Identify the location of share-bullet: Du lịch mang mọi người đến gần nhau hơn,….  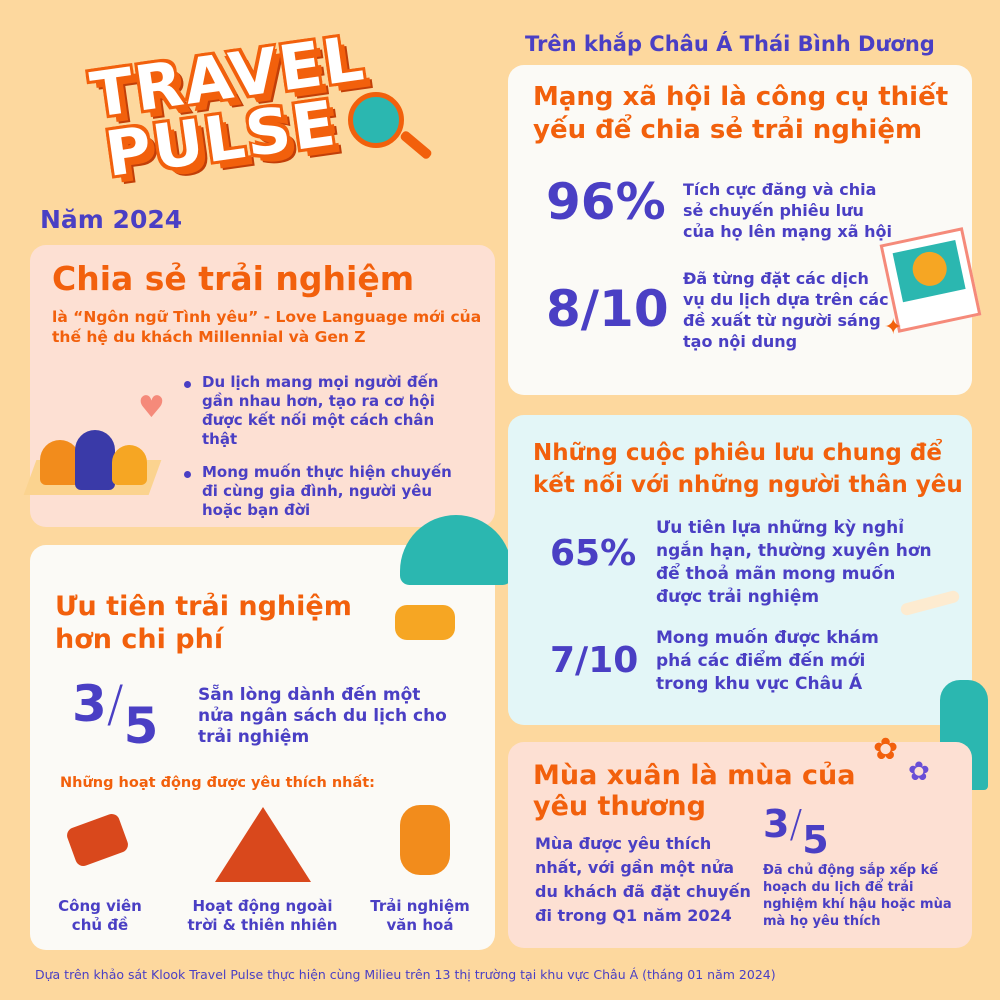
(327, 411).